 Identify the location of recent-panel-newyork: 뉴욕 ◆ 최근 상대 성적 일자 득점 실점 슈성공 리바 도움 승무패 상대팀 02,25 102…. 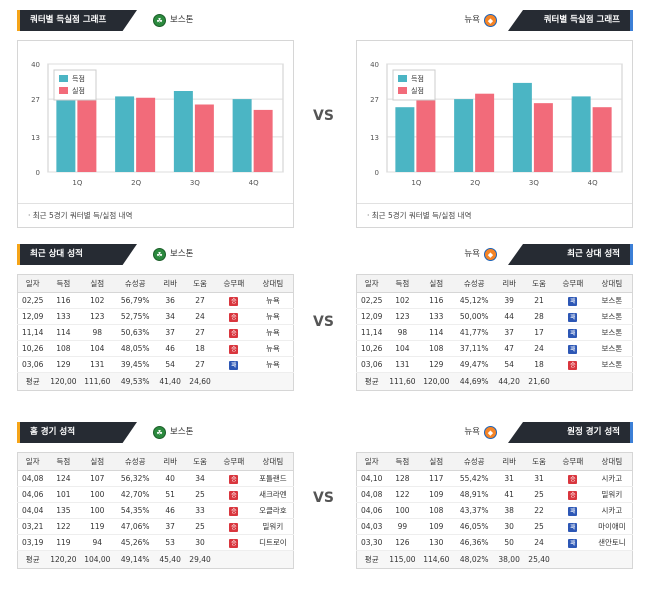
(494, 317).